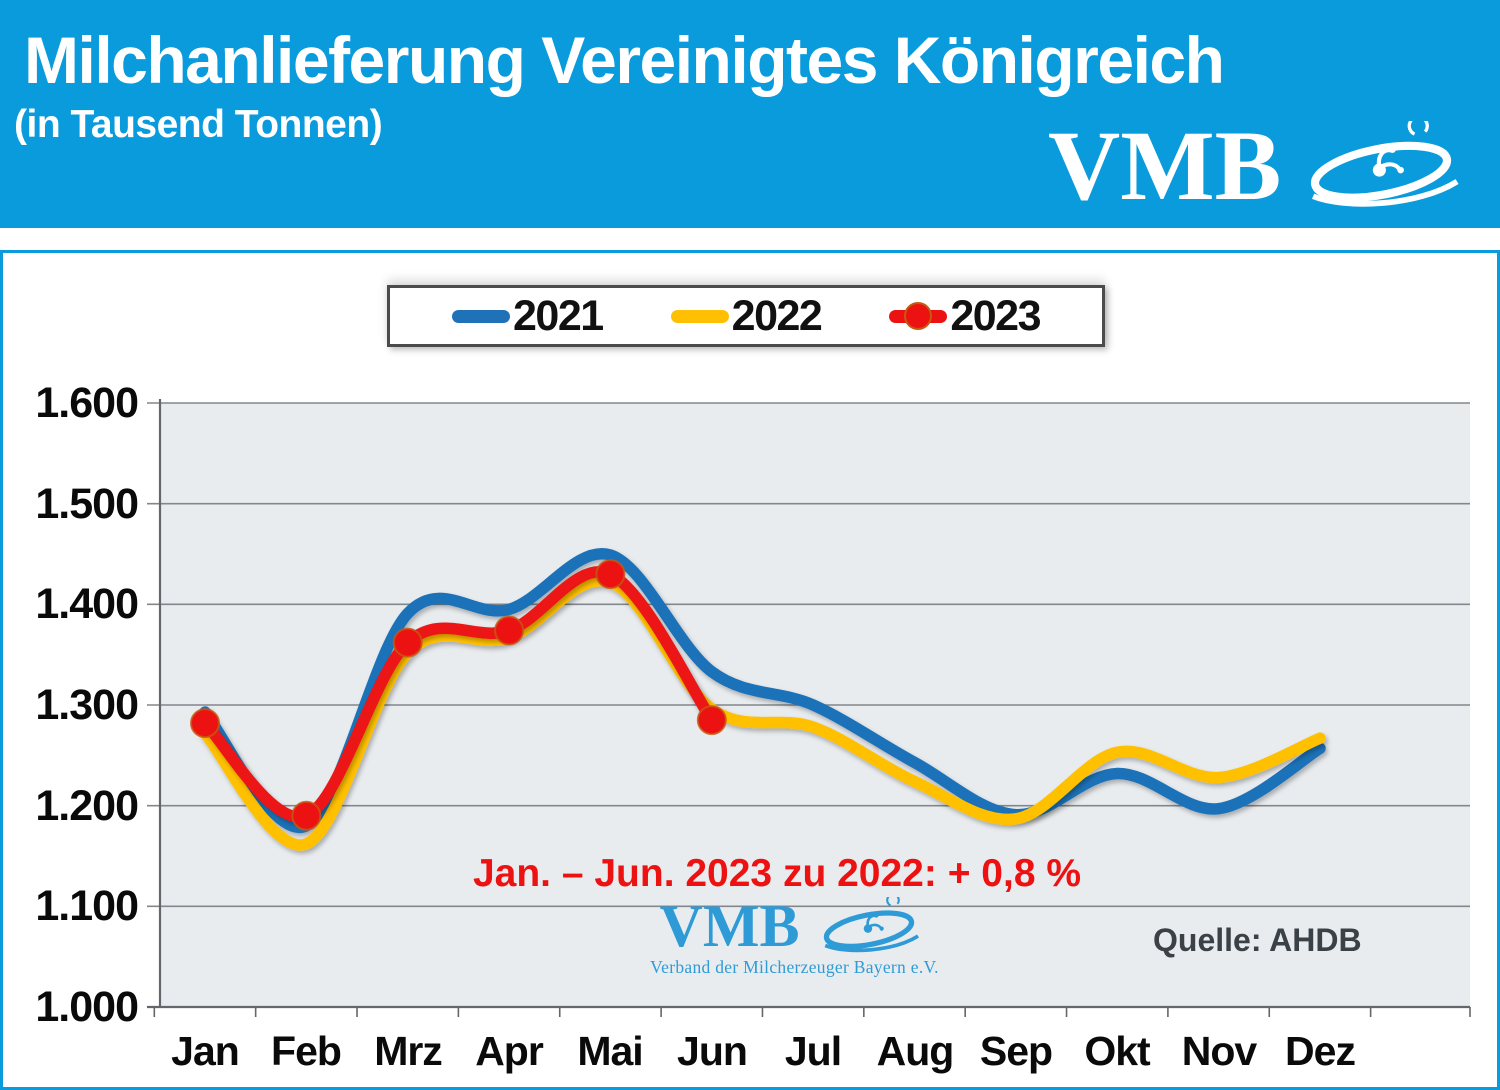  I want to click on source-label: Quelle: AHDB, so click(1257, 940).